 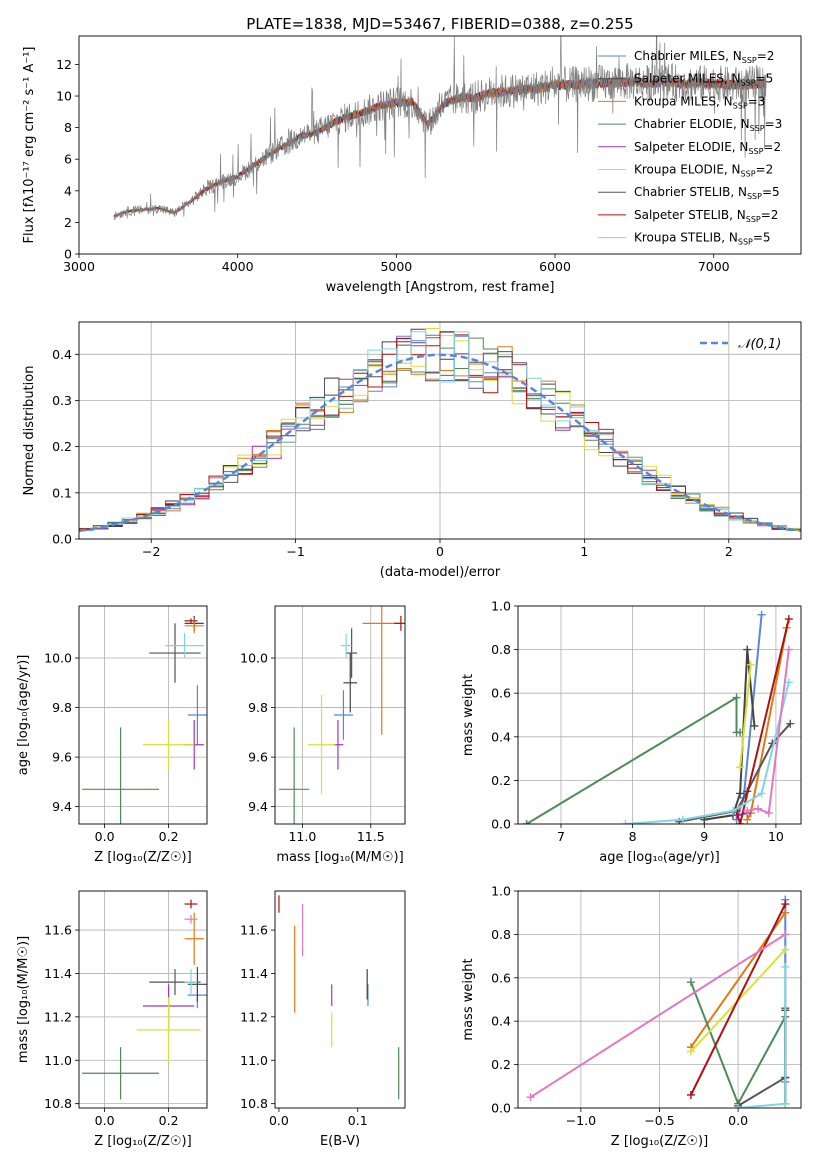 I want to click on y-axis-label: mass weight, so click(x=468, y=715).